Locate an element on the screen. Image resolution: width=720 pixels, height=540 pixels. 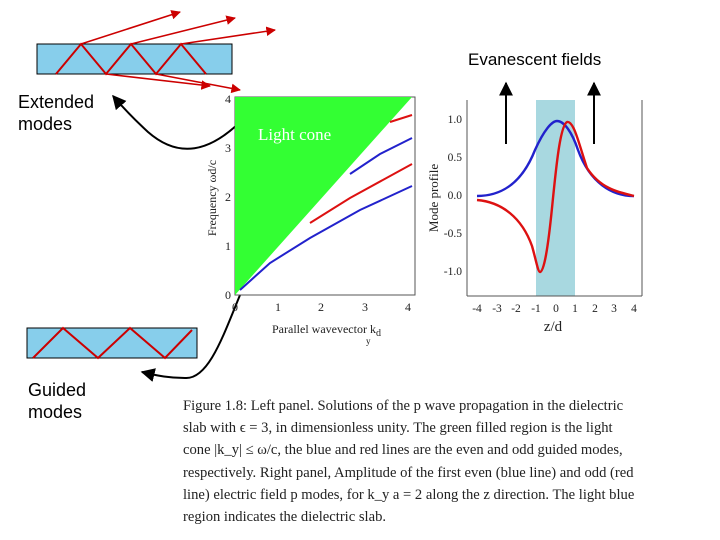
guided-pointer-arrow is located at coordinates (193, 332).